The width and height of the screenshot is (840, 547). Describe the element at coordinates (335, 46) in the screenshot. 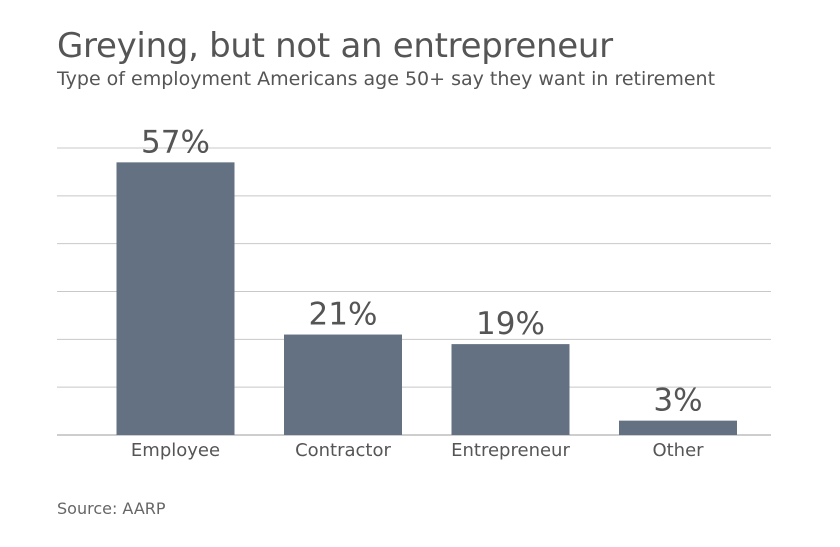

I see `chart-title: Greying, but not an entrepreneur` at that location.